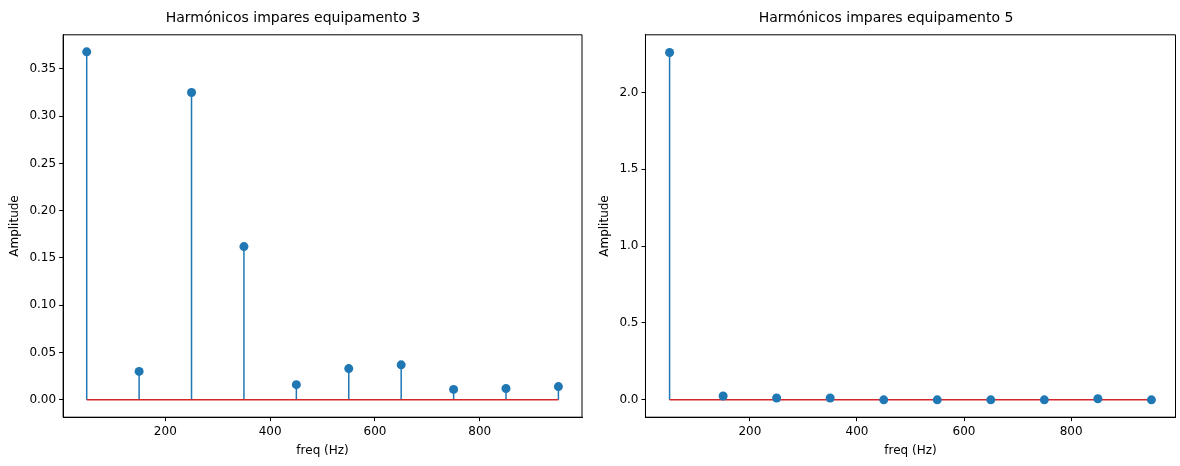 The image size is (1180, 466). What do you see at coordinates (43, 304) in the screenshot?
I see `y-tick-label: 0.10` at bounding box center [43, 304].